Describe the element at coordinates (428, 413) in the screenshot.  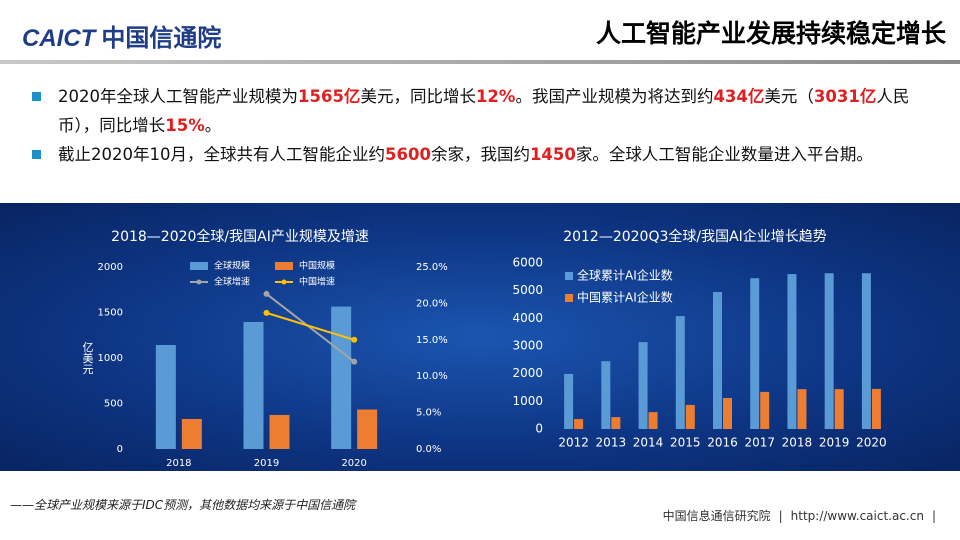
I see `y2-tick-label: 5.0%` at that location.